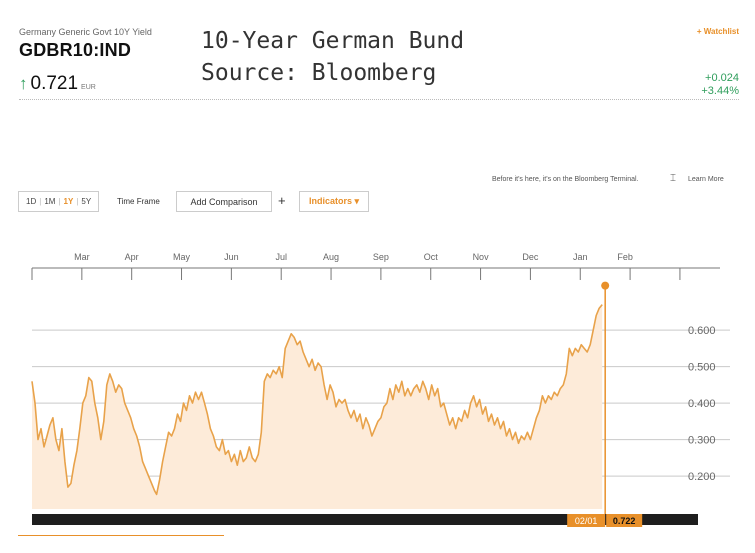  I want to click on chart-overlay-source: Source: Bloomberg, so click(319, 73).